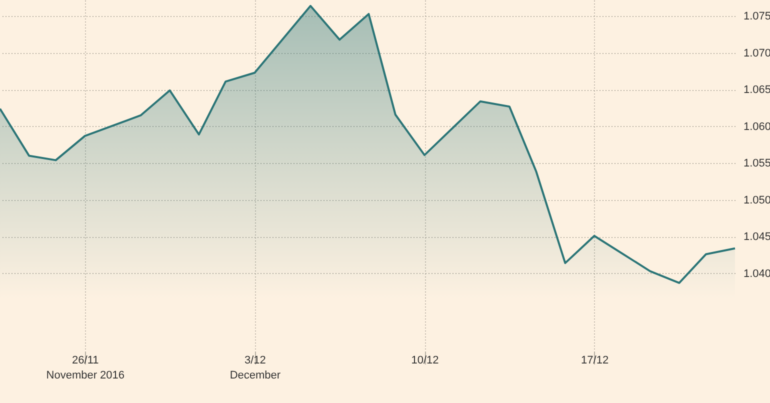 This screenshot has width=770, height=403. I want to click on x-tick-label: 10/12, so click(425, 360).